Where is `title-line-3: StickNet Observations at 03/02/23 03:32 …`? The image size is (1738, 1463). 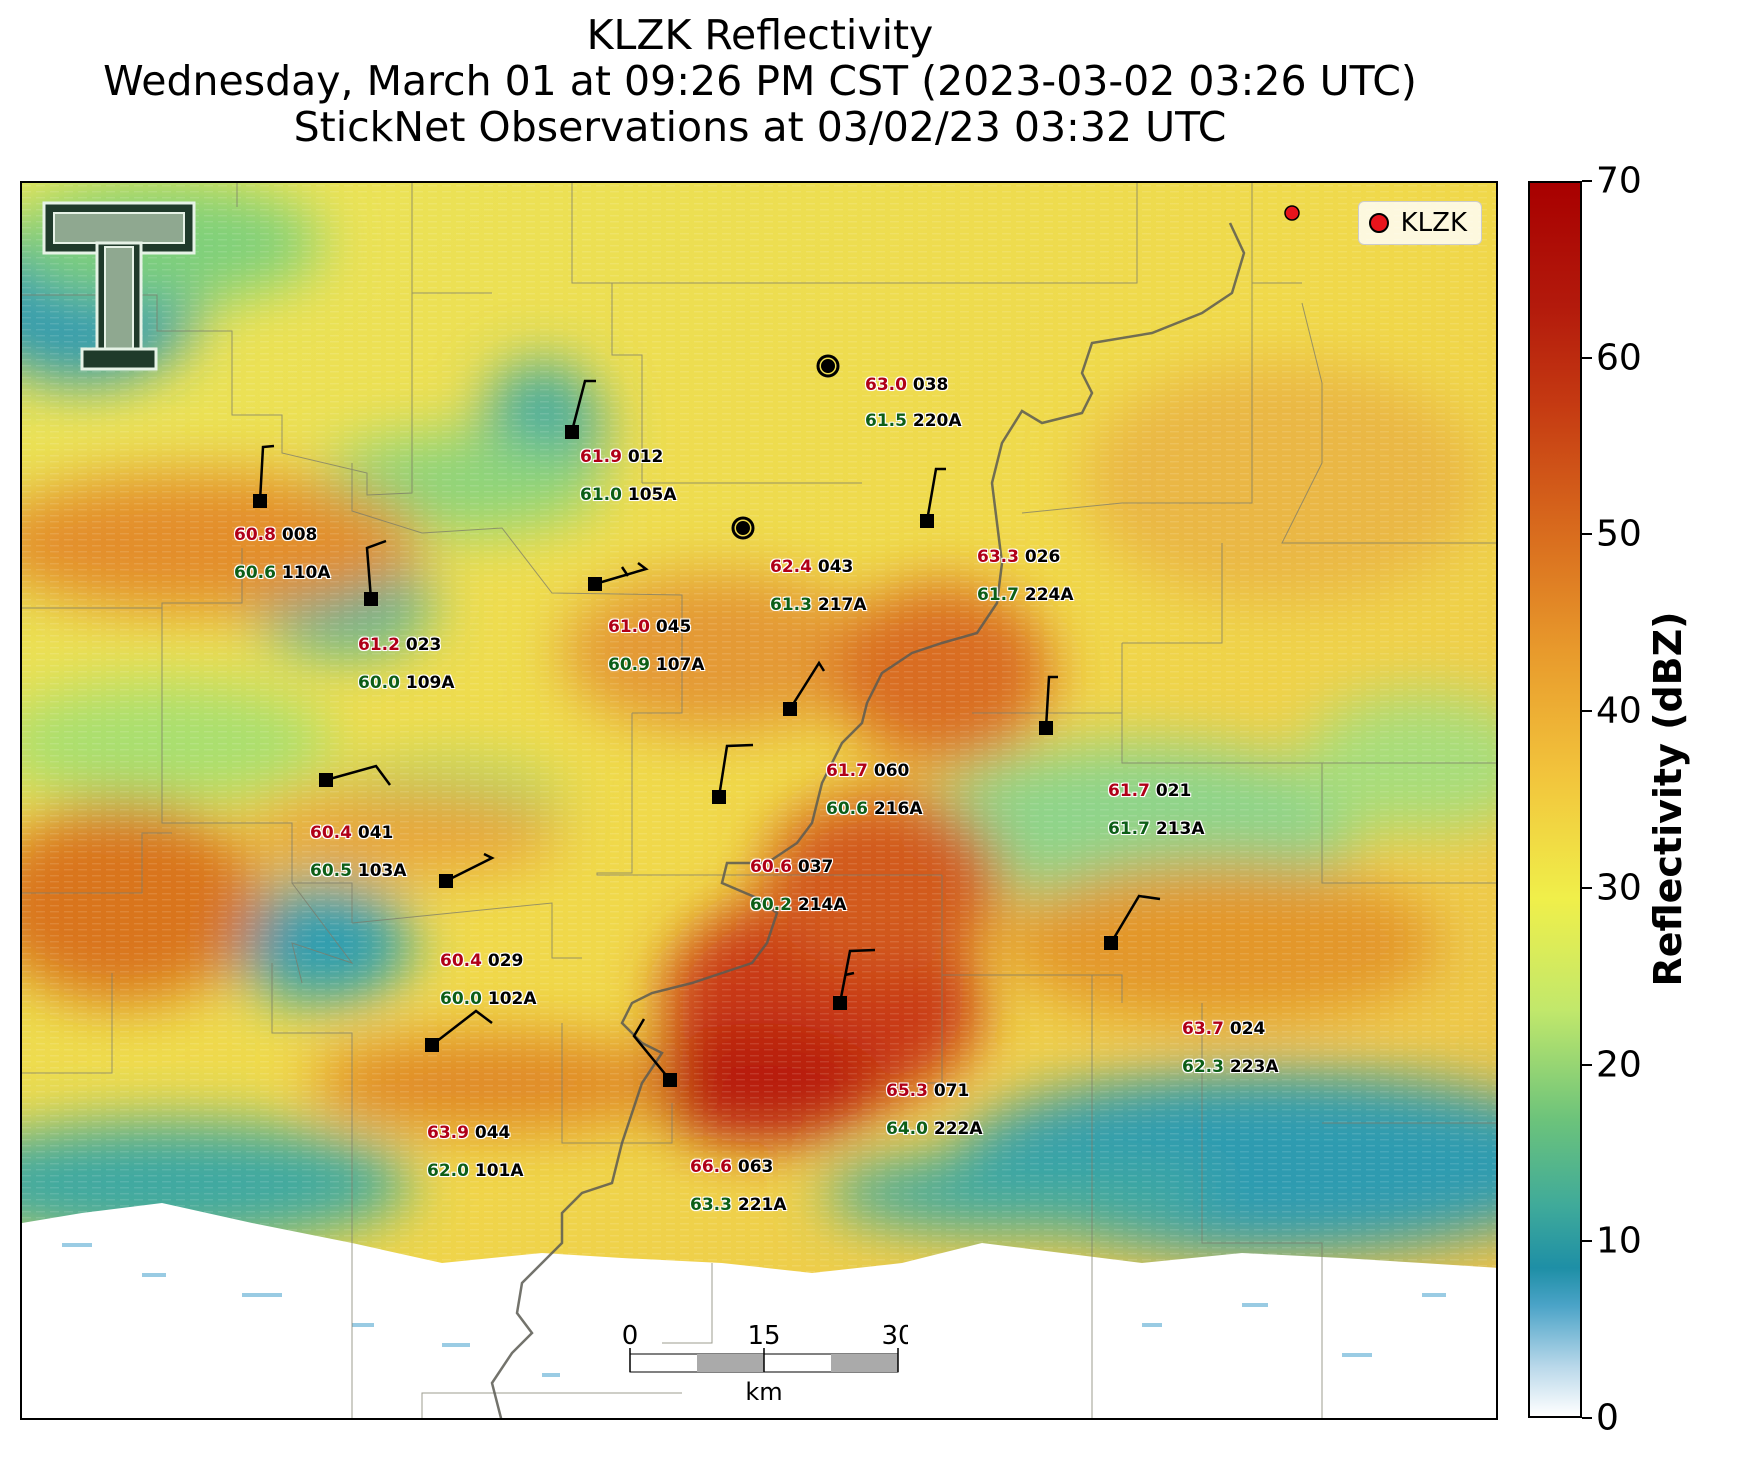 title-line-3: StickNet Observations at 03/02/23 03:32 … is located at coordinates (760, 127).